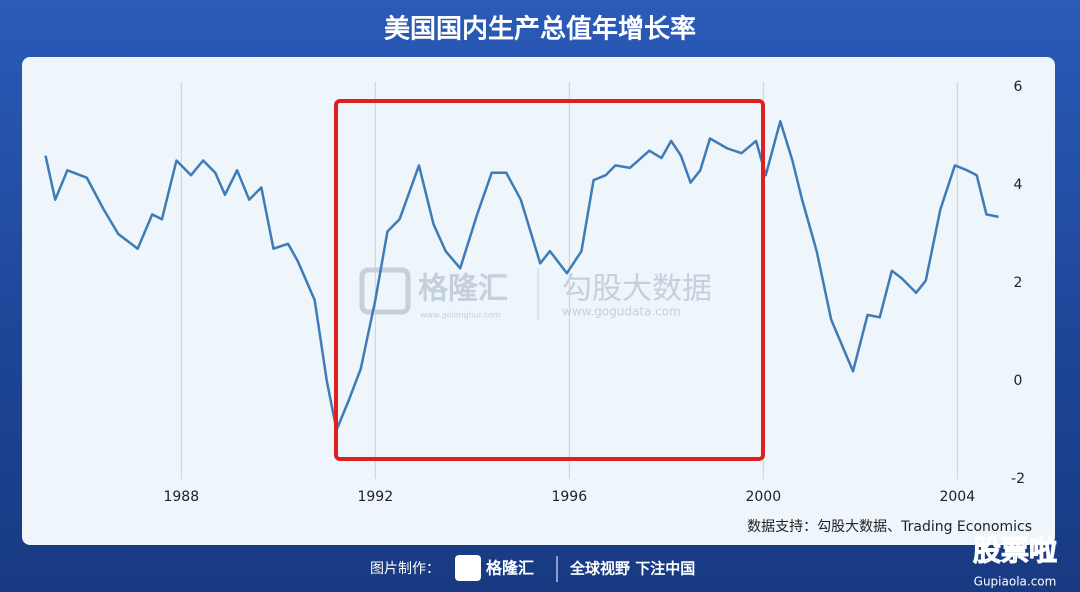 This screenshot has width=1080, height=592. What do you see at coordinates (889, 527) in the screenshot?
I see `source: 数据支持：勾股大数据、Trading Economics` at bounding box center [889, 527].